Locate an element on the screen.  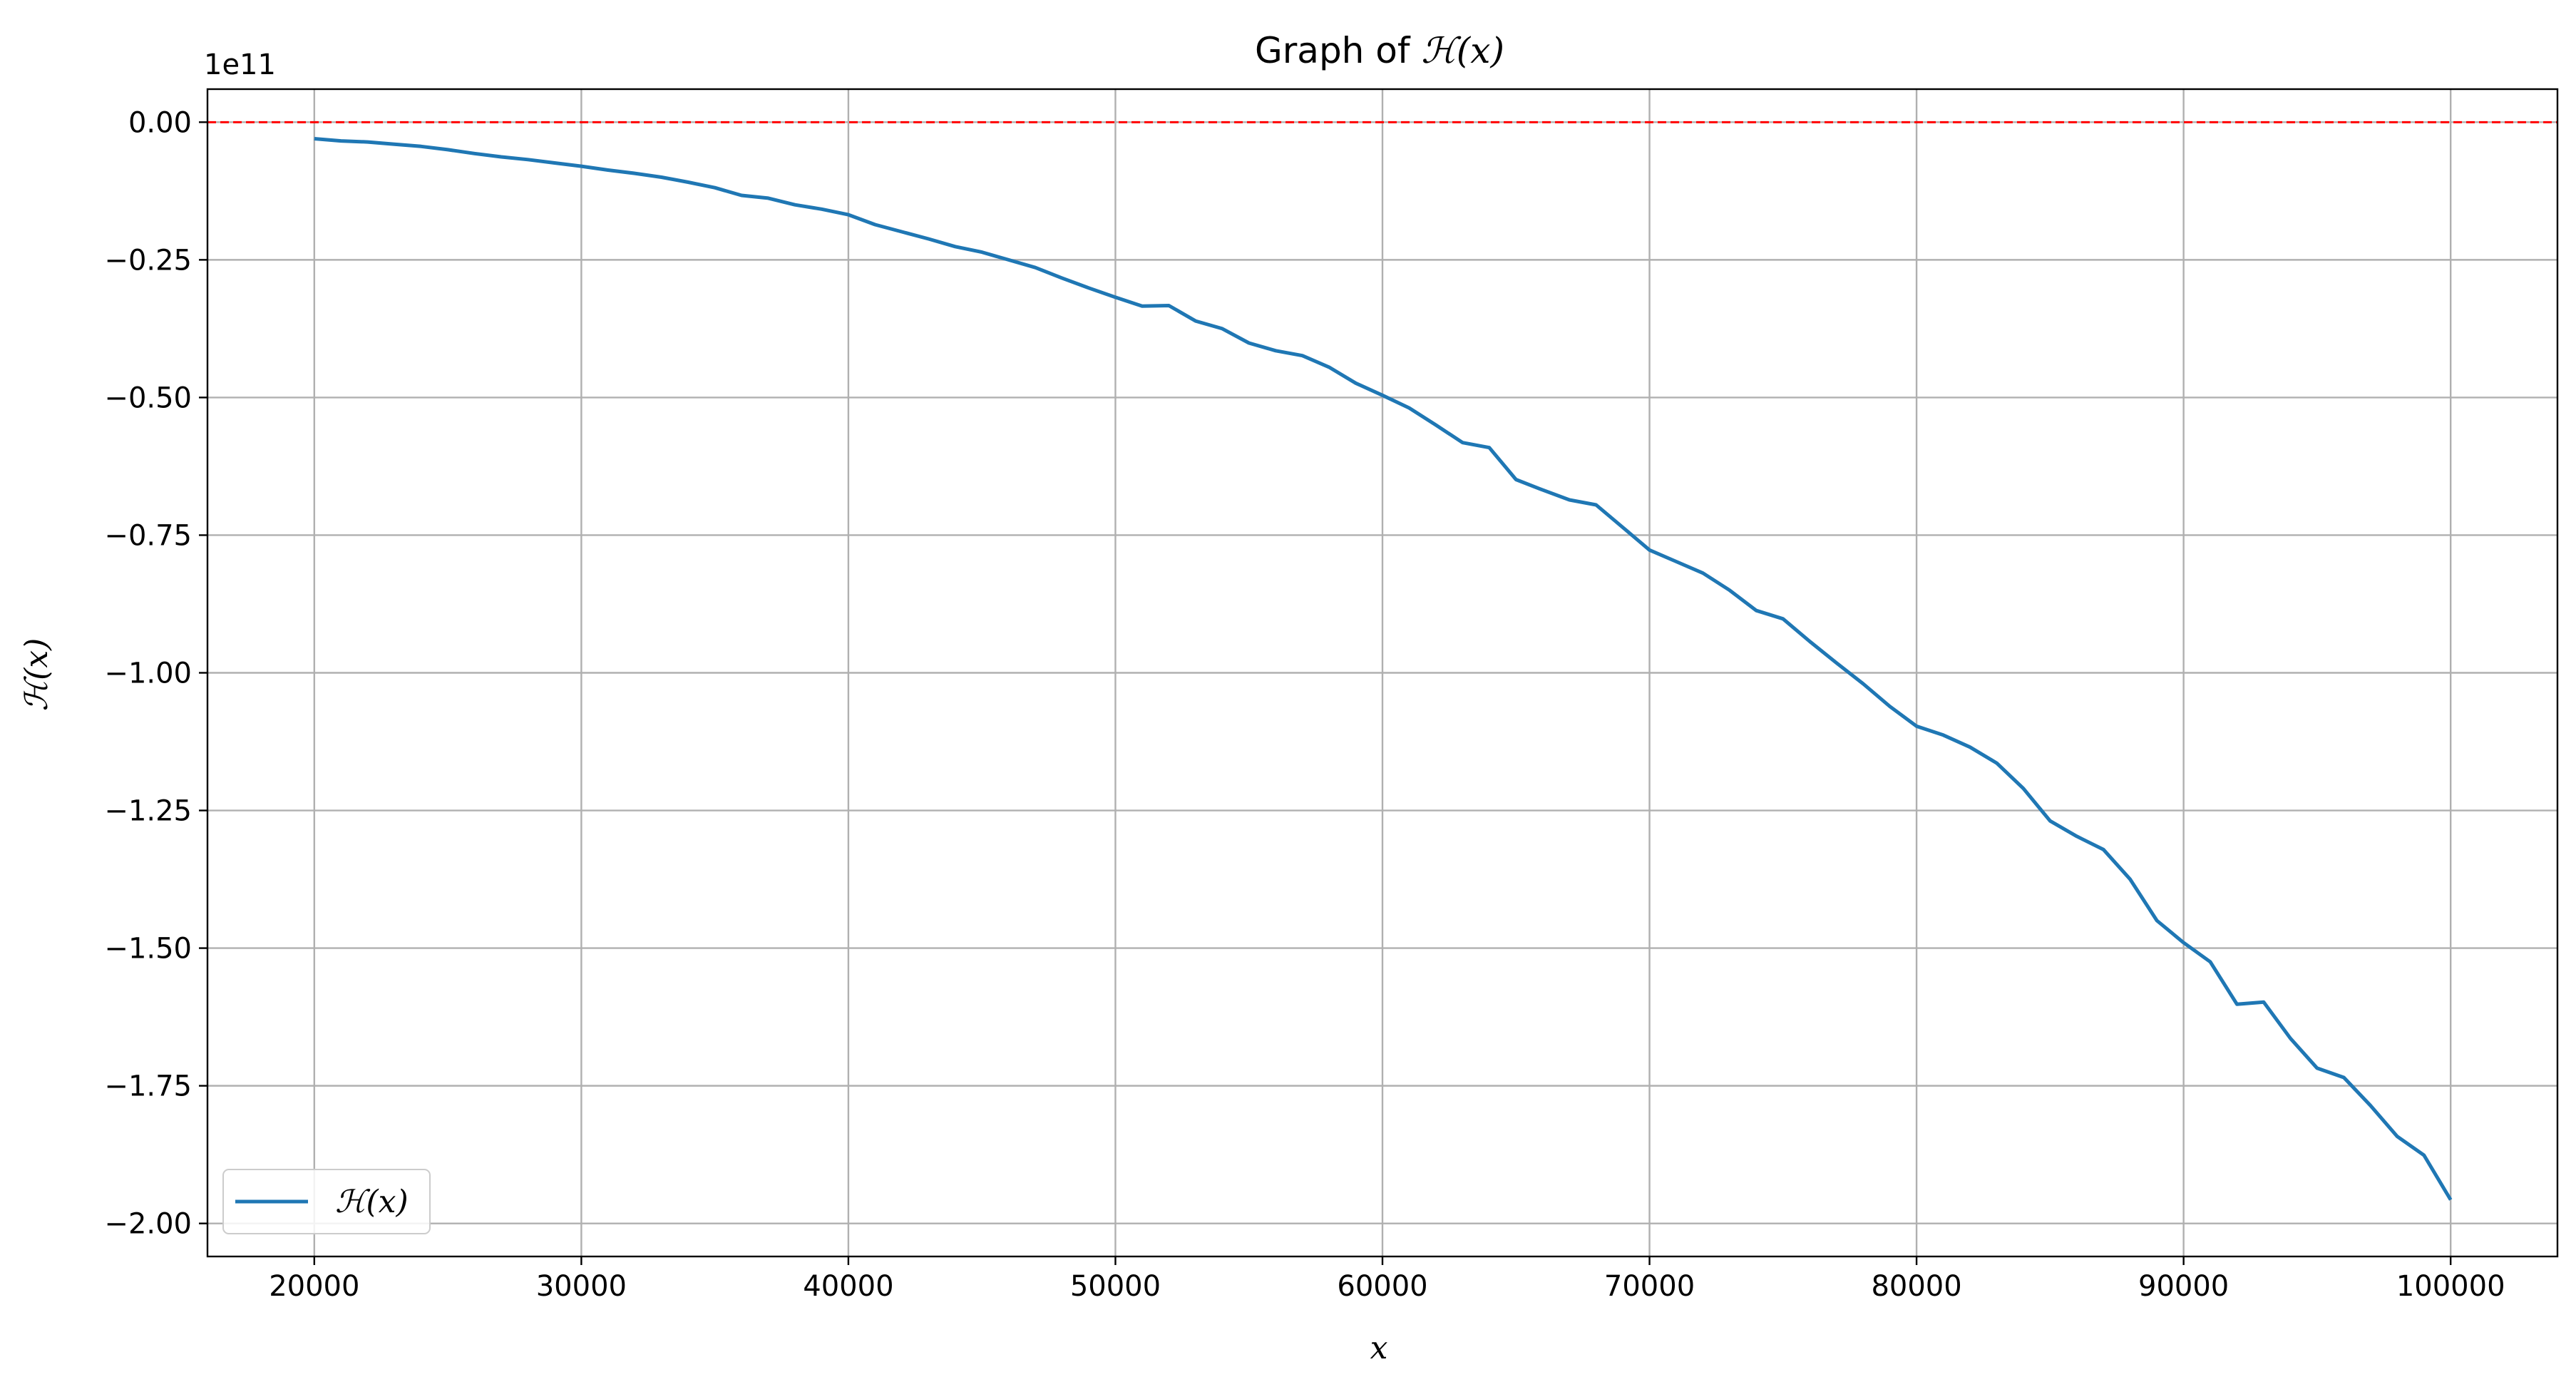
x-tick-label: 100000 is located at coordinates (2450, 1286).